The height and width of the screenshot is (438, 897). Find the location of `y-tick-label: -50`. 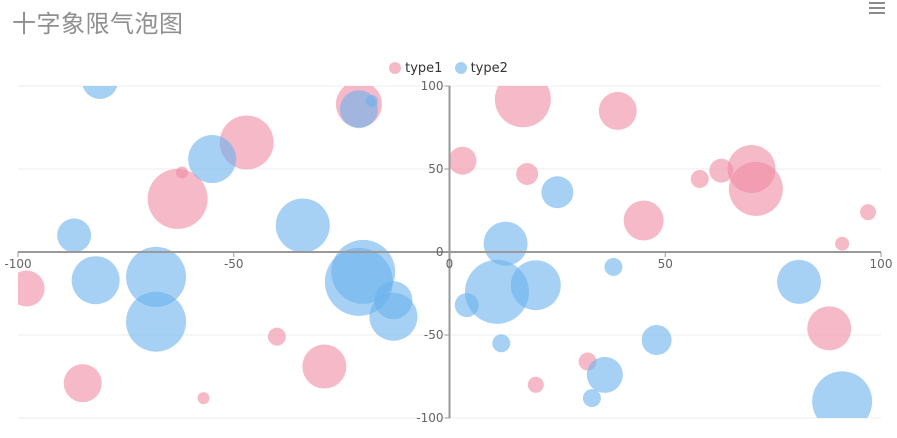

y-tick-label: -50 is located at coordinates (434, 335).